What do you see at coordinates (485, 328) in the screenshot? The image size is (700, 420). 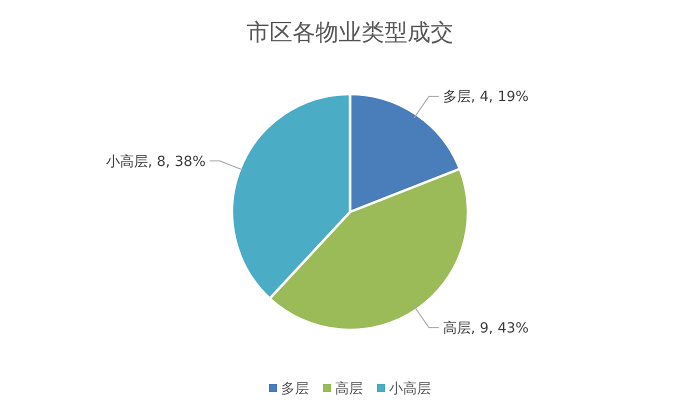 I see `data-label: 高层, 9, 43%` at bounding box center [485, 328].